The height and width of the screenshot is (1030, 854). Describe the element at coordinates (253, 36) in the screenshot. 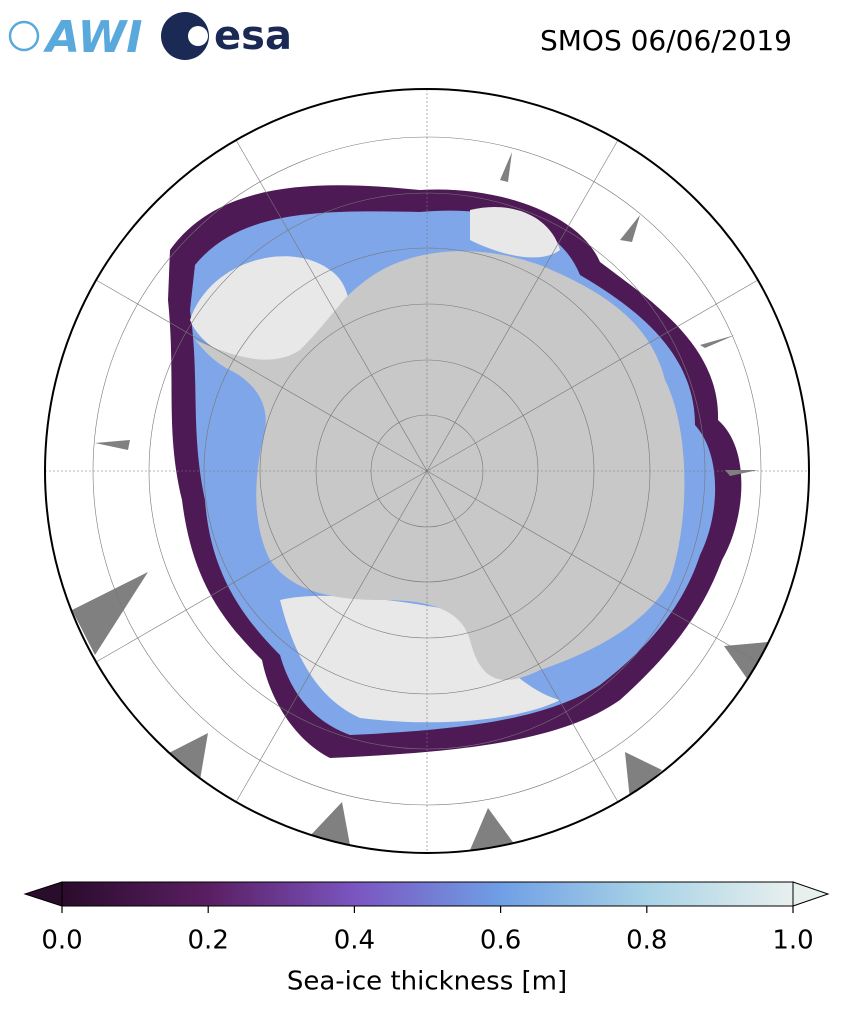

I see `esa-text: esa` at that location.